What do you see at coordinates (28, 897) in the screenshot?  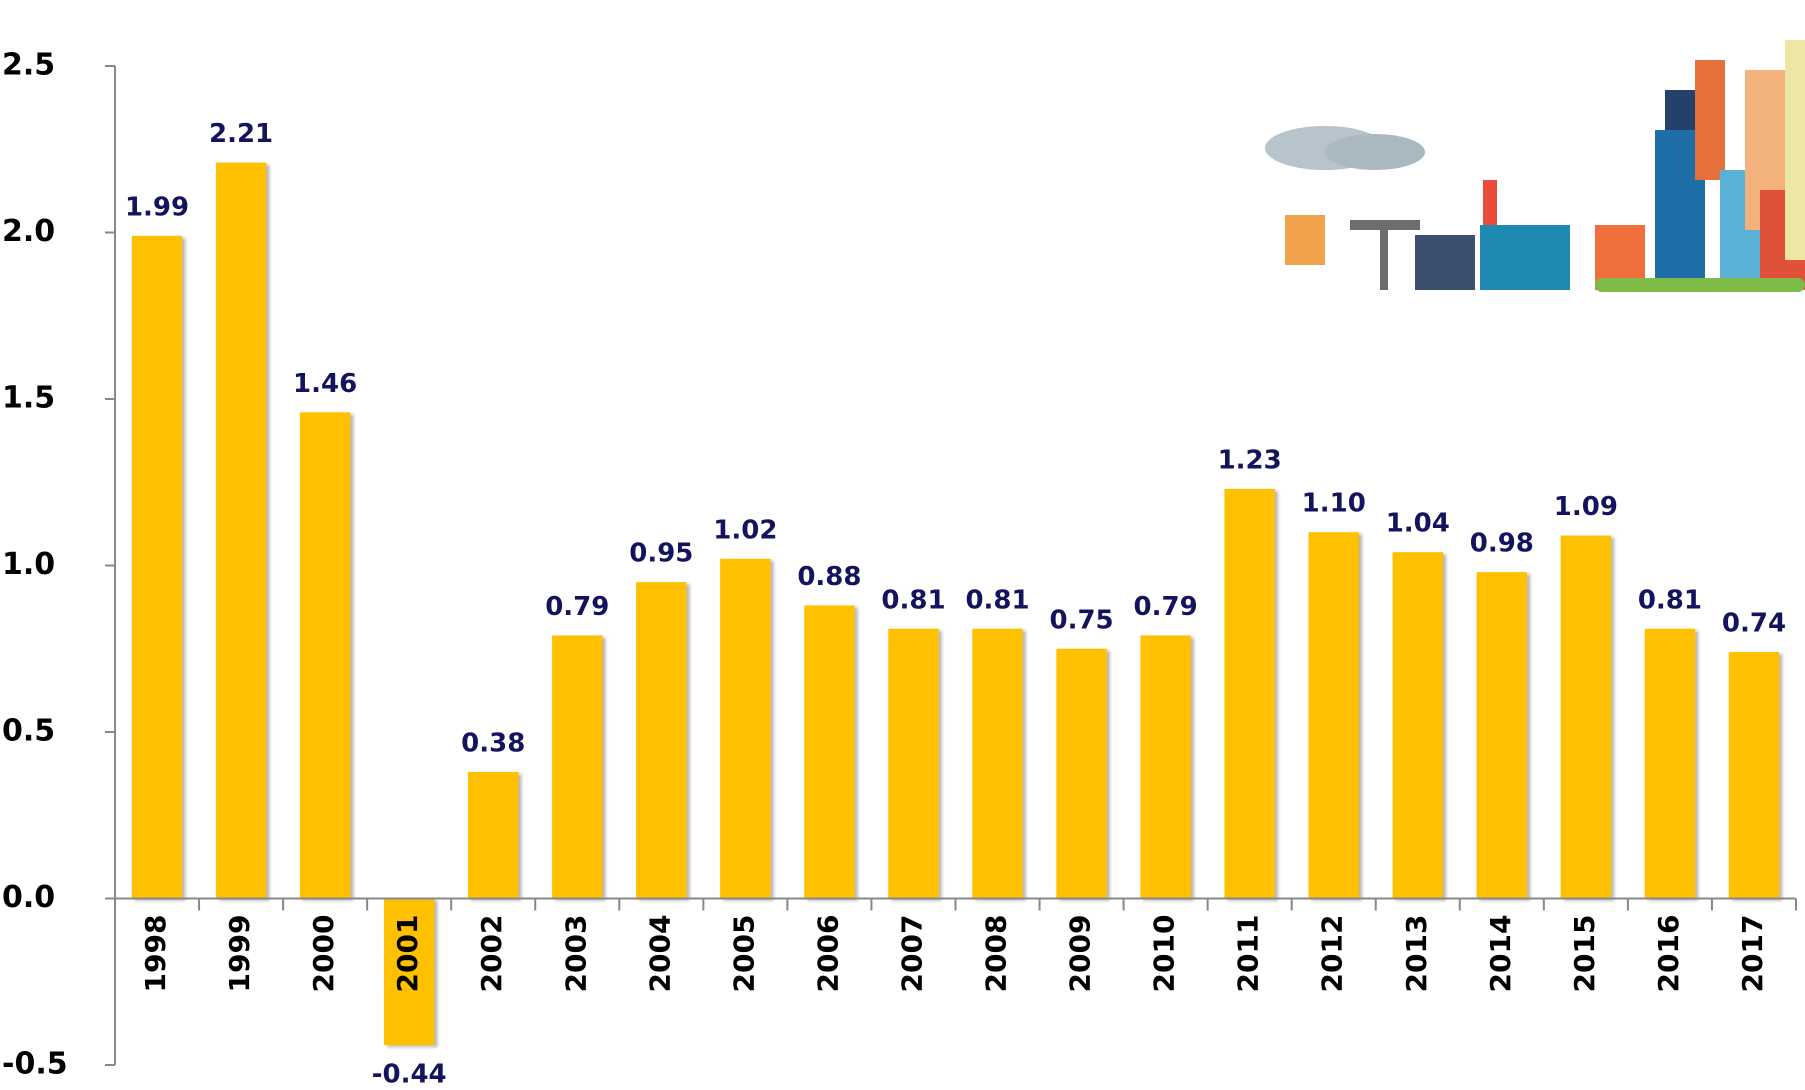 I see `y-tick-label: 0.0` at bounding box center [28, 897].